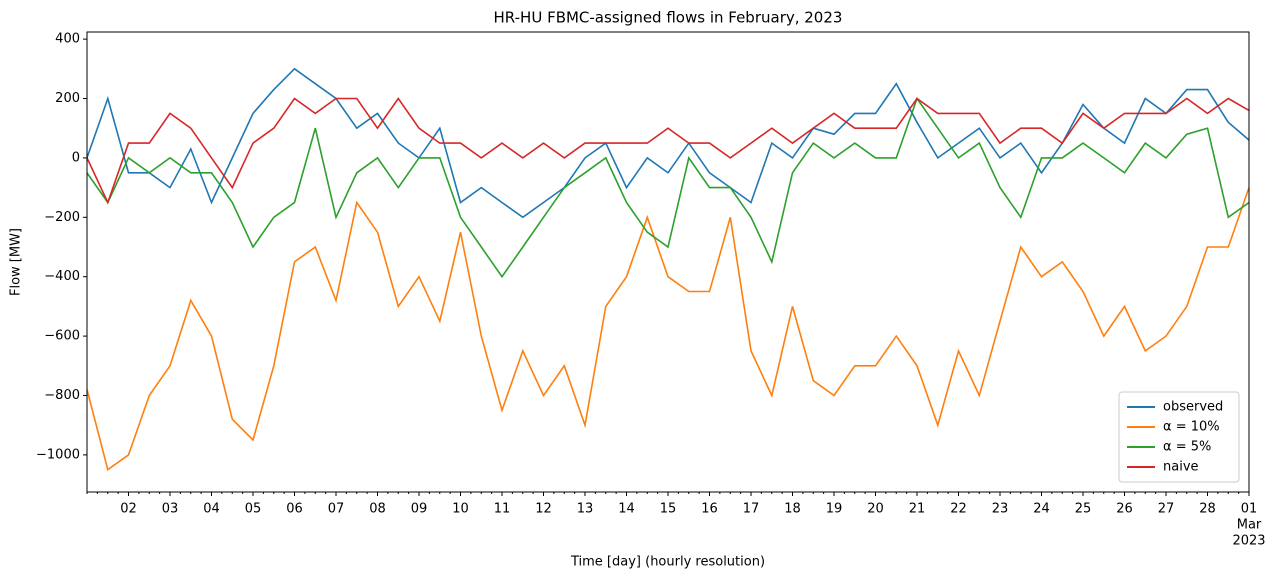 The width and height of the screenshot is (1276, 580). Describe the element at coordinates (792, 509) in the screenshot. I see `x-tick-label: 18` at that location.